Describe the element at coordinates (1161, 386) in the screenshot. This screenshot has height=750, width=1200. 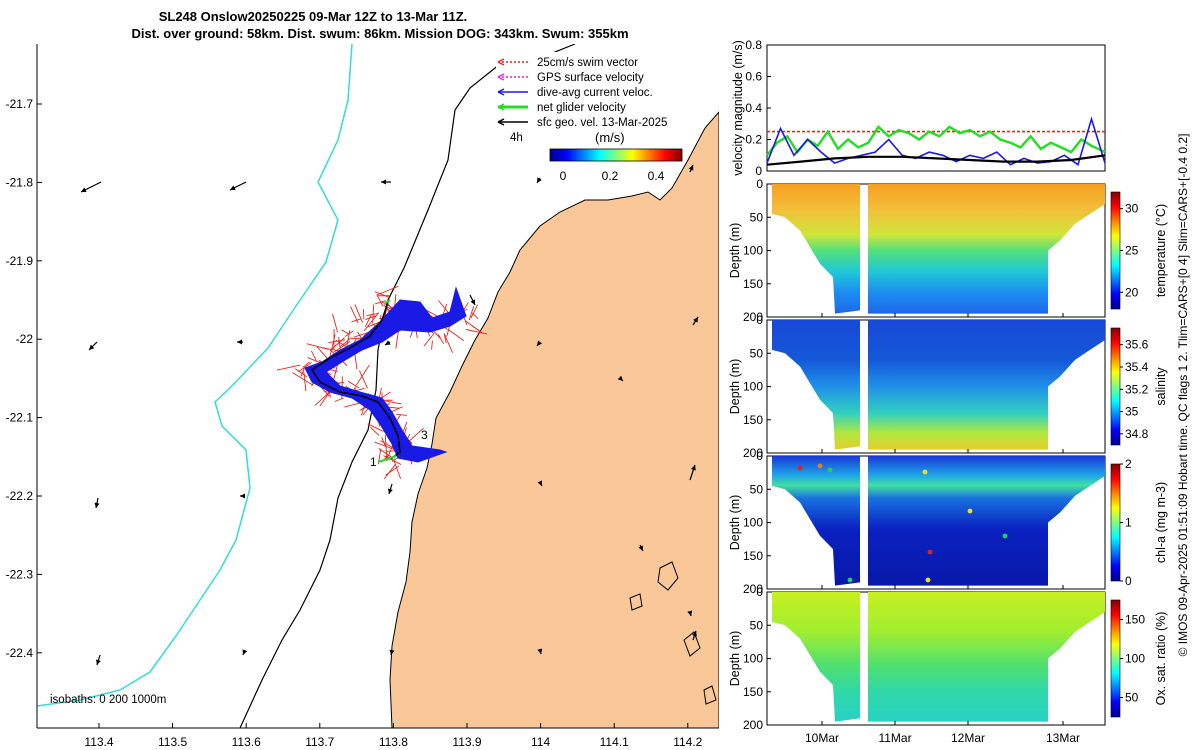
I see `colorbar-label: salinity` at that location.